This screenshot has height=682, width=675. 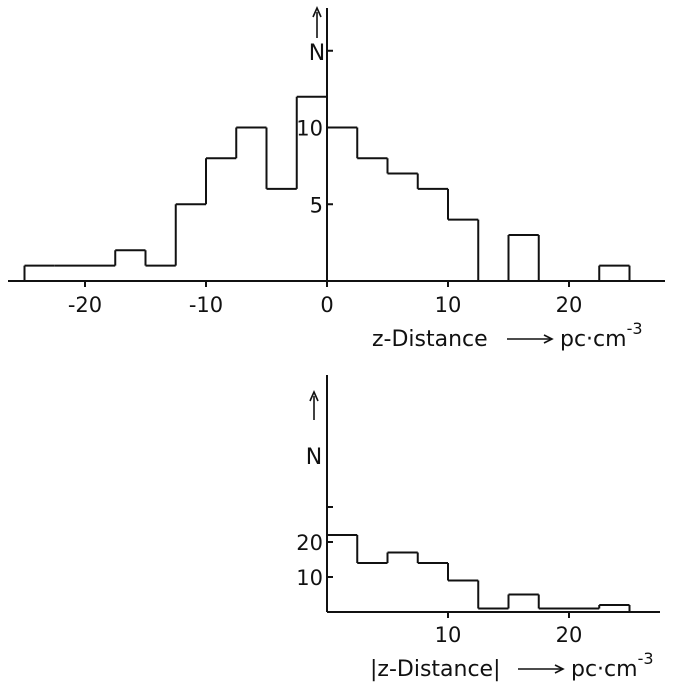 I want to click on top-y-tick-label: 5, so click(x=316, y=205).